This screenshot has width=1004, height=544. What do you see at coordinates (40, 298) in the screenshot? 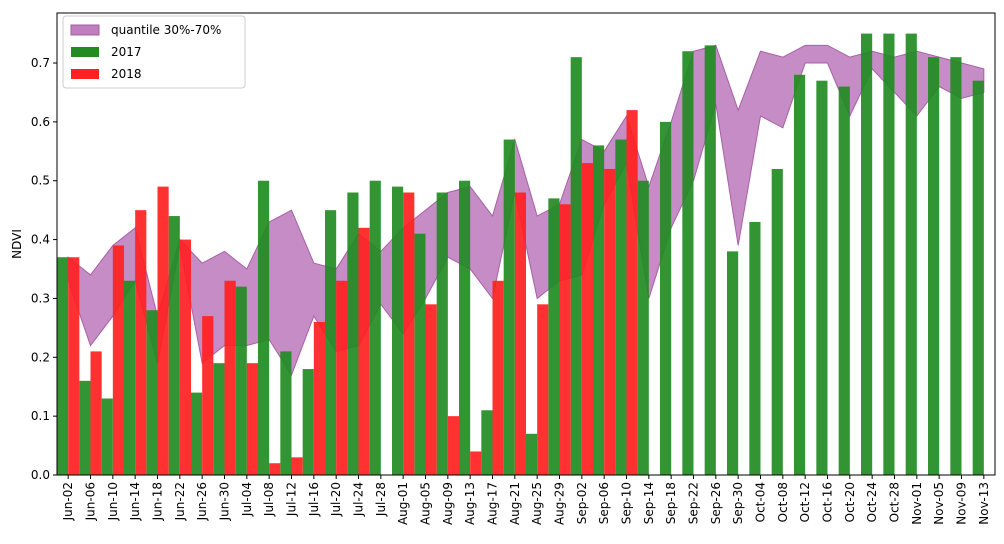
I see `y-tick-label: 0.3` at bounding box center [40, 298].